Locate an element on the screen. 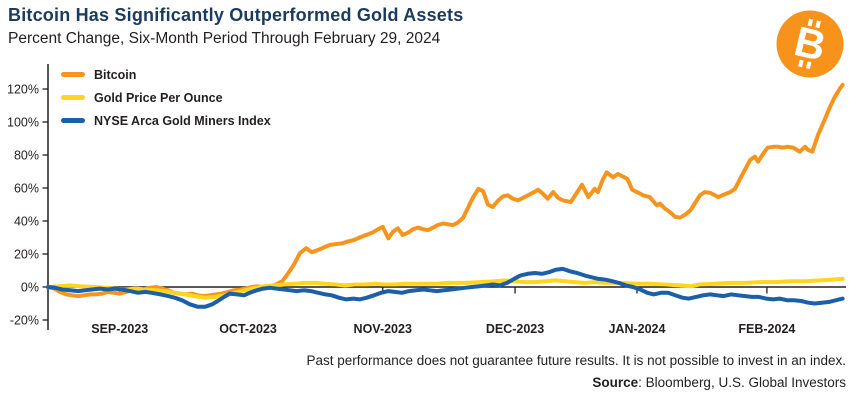 The width and height of the screenshot is (850, 402). source-text: Source: Bloomberg, U.S. Global Investors is located at coordinates (576, 383).